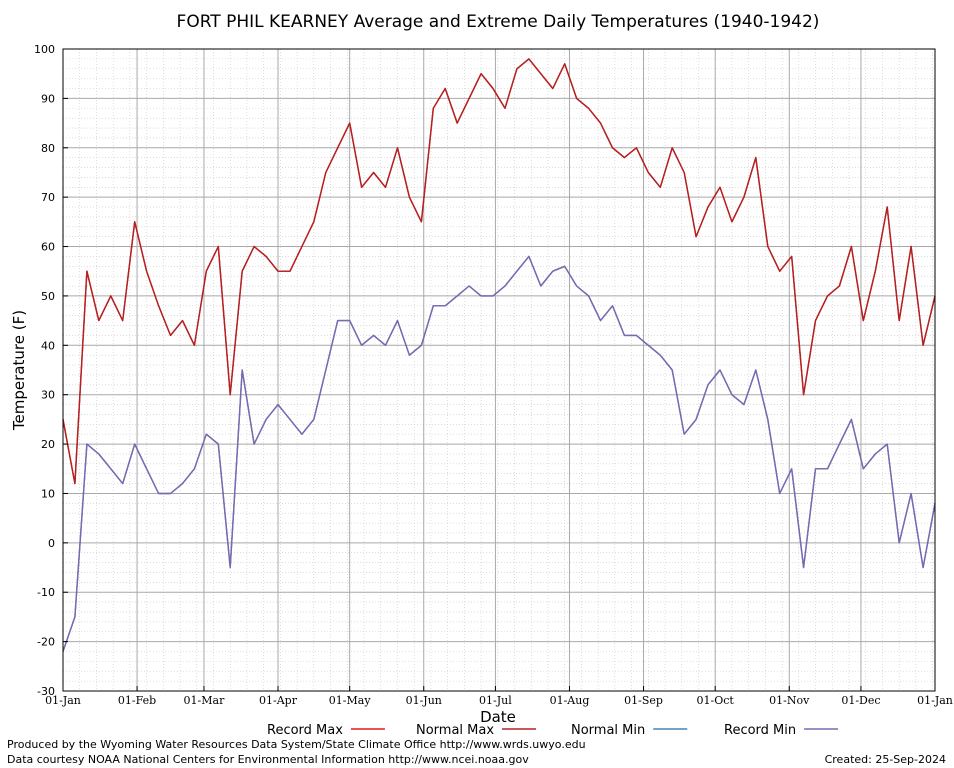 The height and width of the screenshot is (768, 954). What do you see at coordinates (46, 642) in the screenshot?
I see `y-tick-label: -20` at bounding box center [46, 642].